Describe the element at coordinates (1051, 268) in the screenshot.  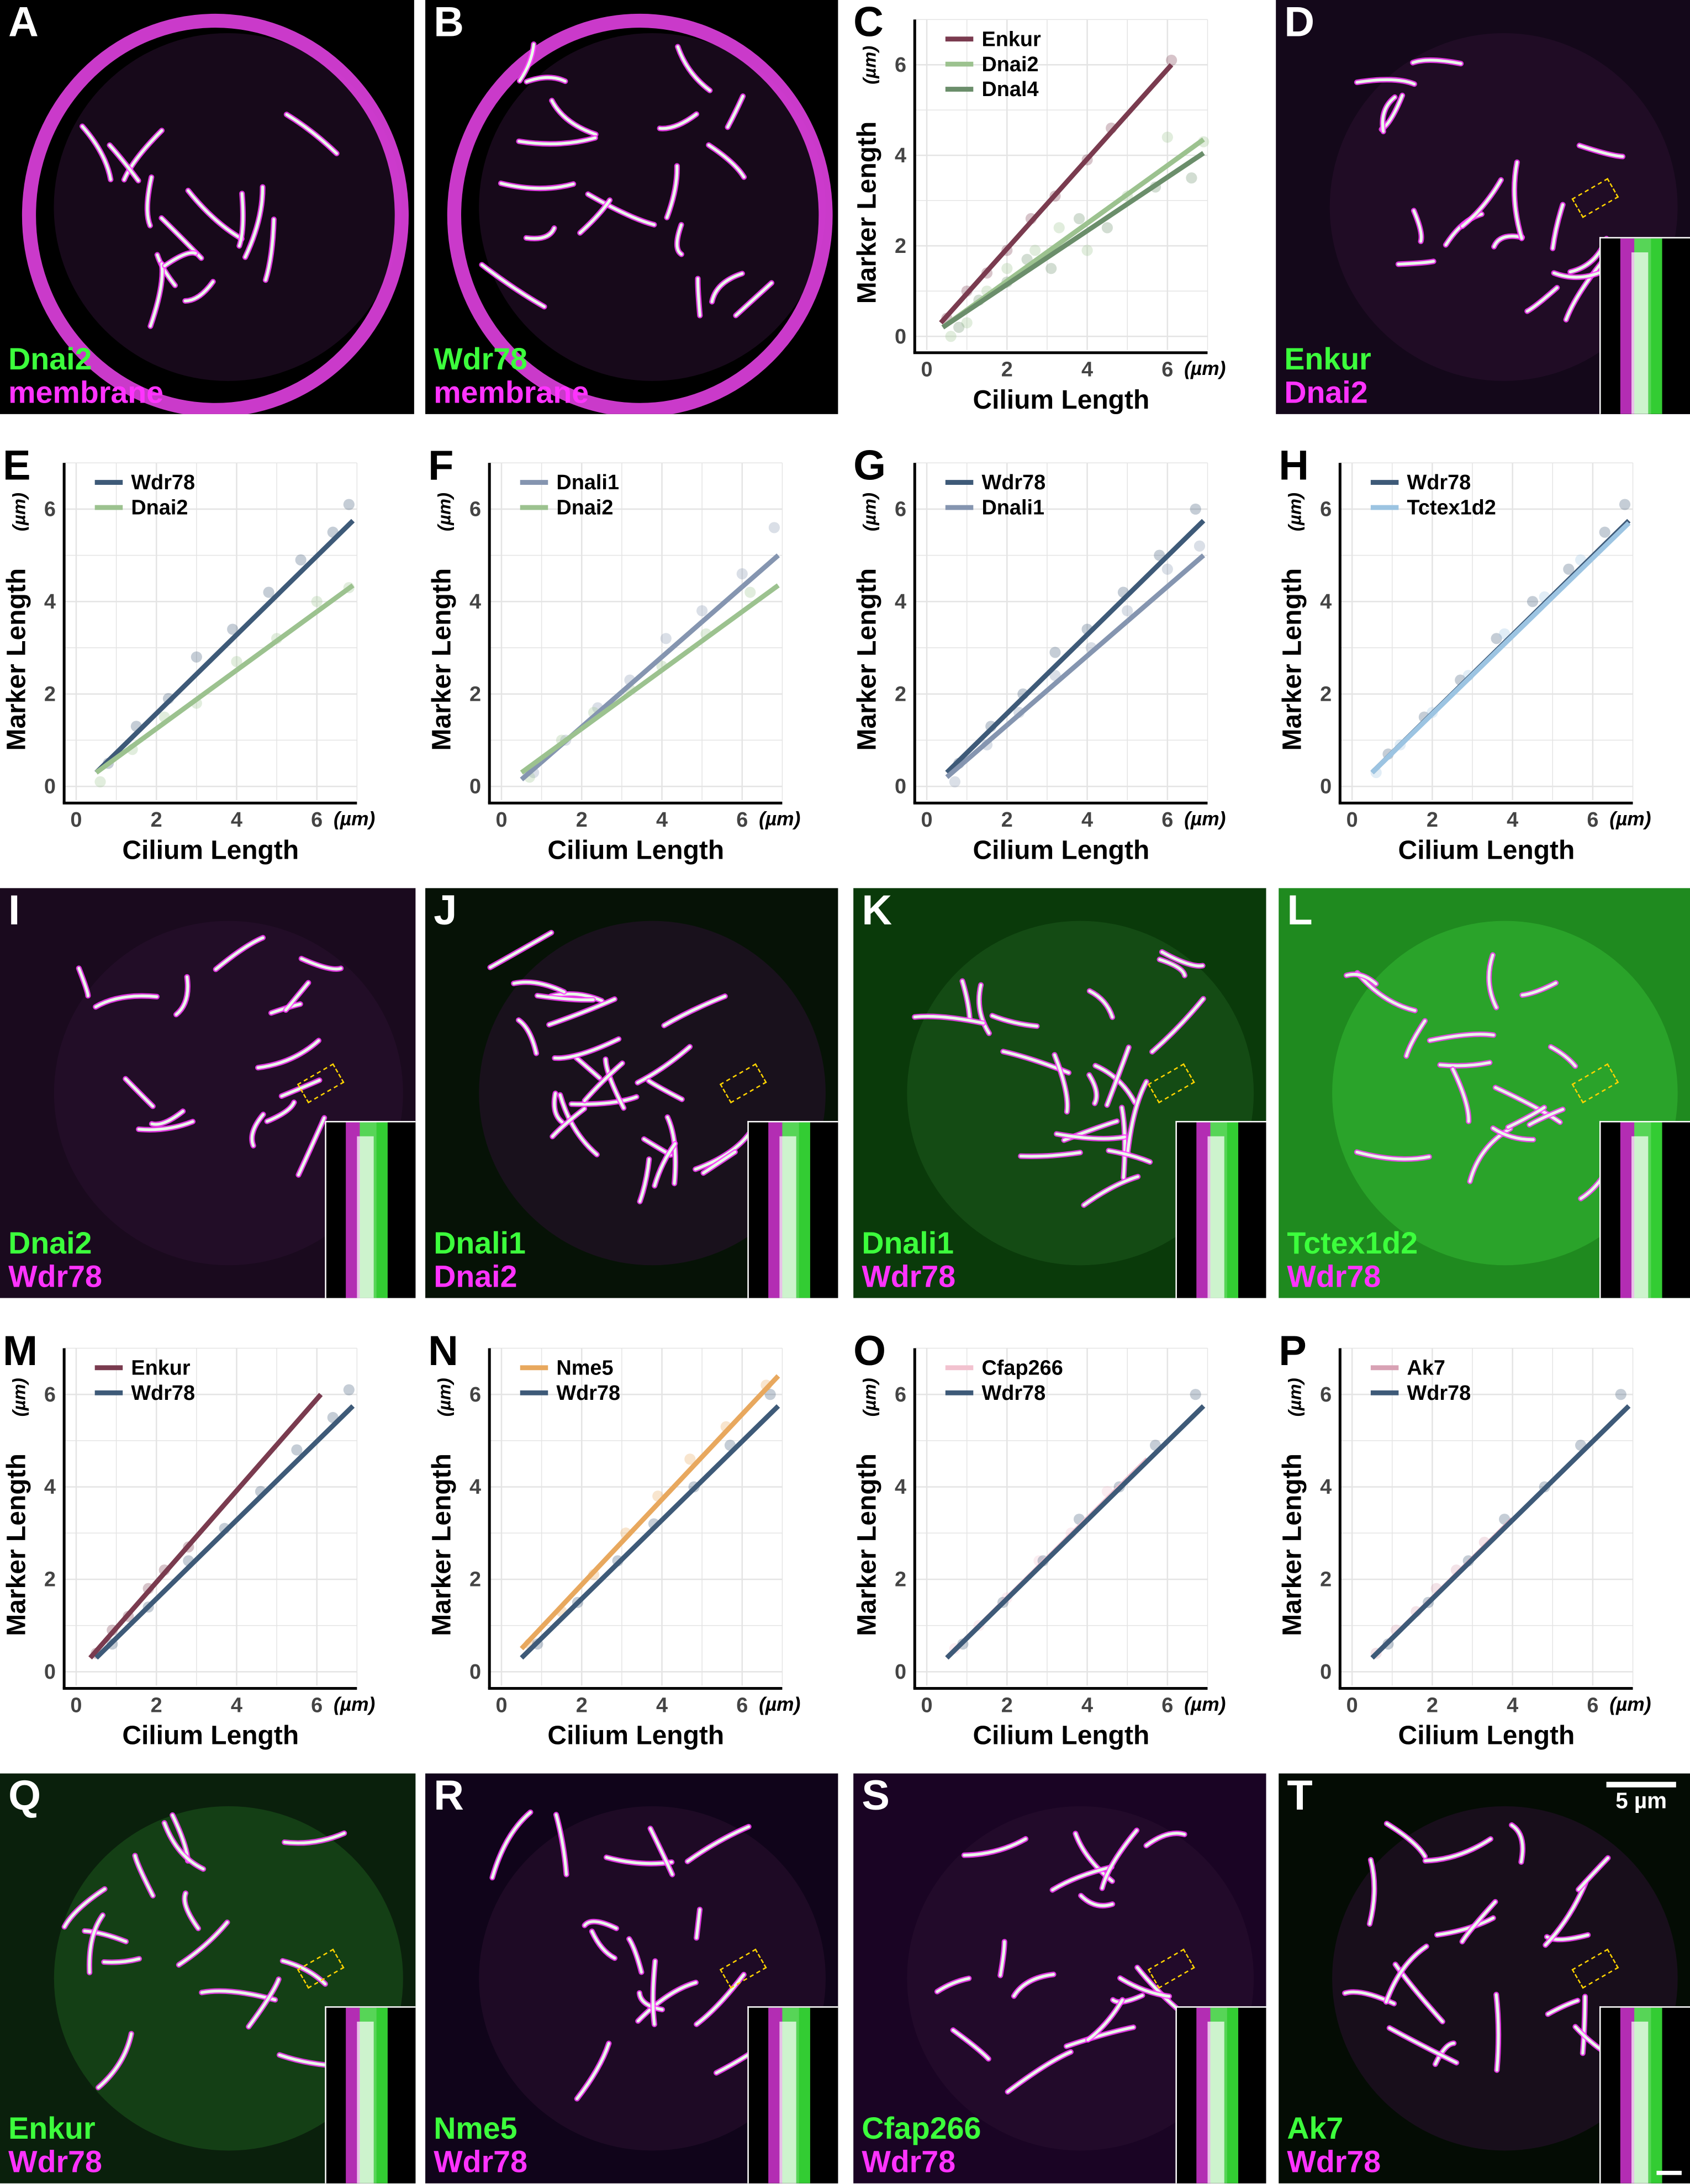
I see `data-point-dnal4` at that location.